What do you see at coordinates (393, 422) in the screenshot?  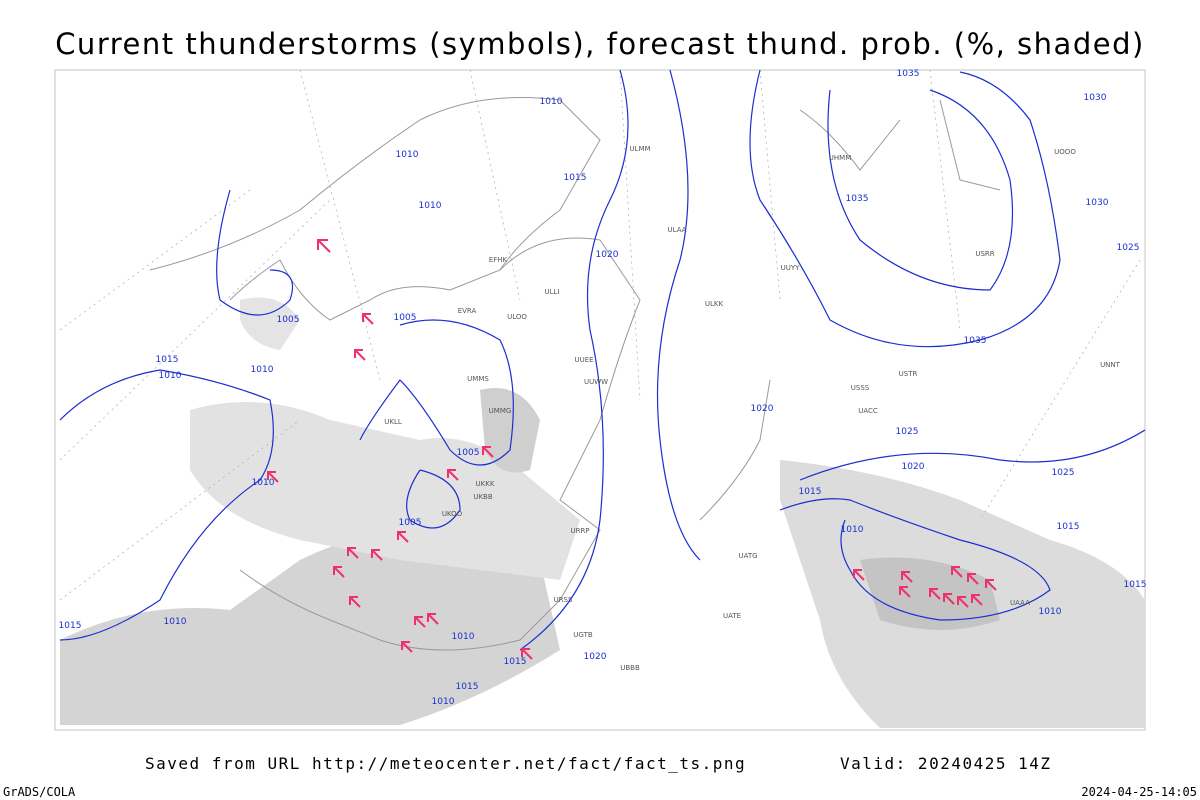 I see `station-code: UKLL` at bounding box center [393, 422].